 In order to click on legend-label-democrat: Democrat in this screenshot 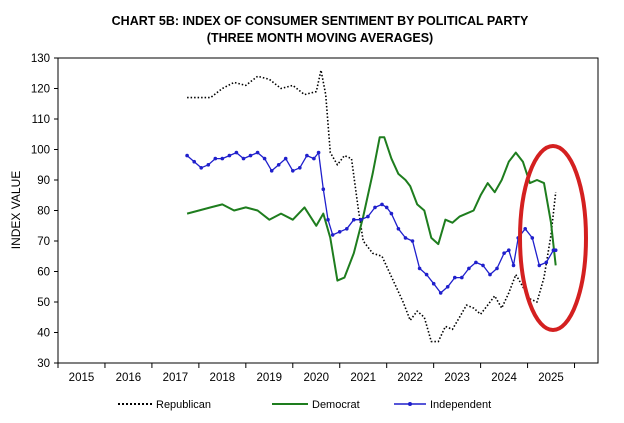, I will do `click(336, 405)`.